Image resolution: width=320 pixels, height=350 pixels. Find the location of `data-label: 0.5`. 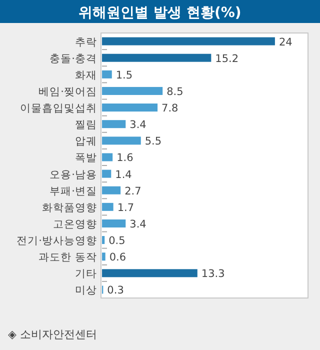

data-label: 0.5 is located at coordinates (117, 241).